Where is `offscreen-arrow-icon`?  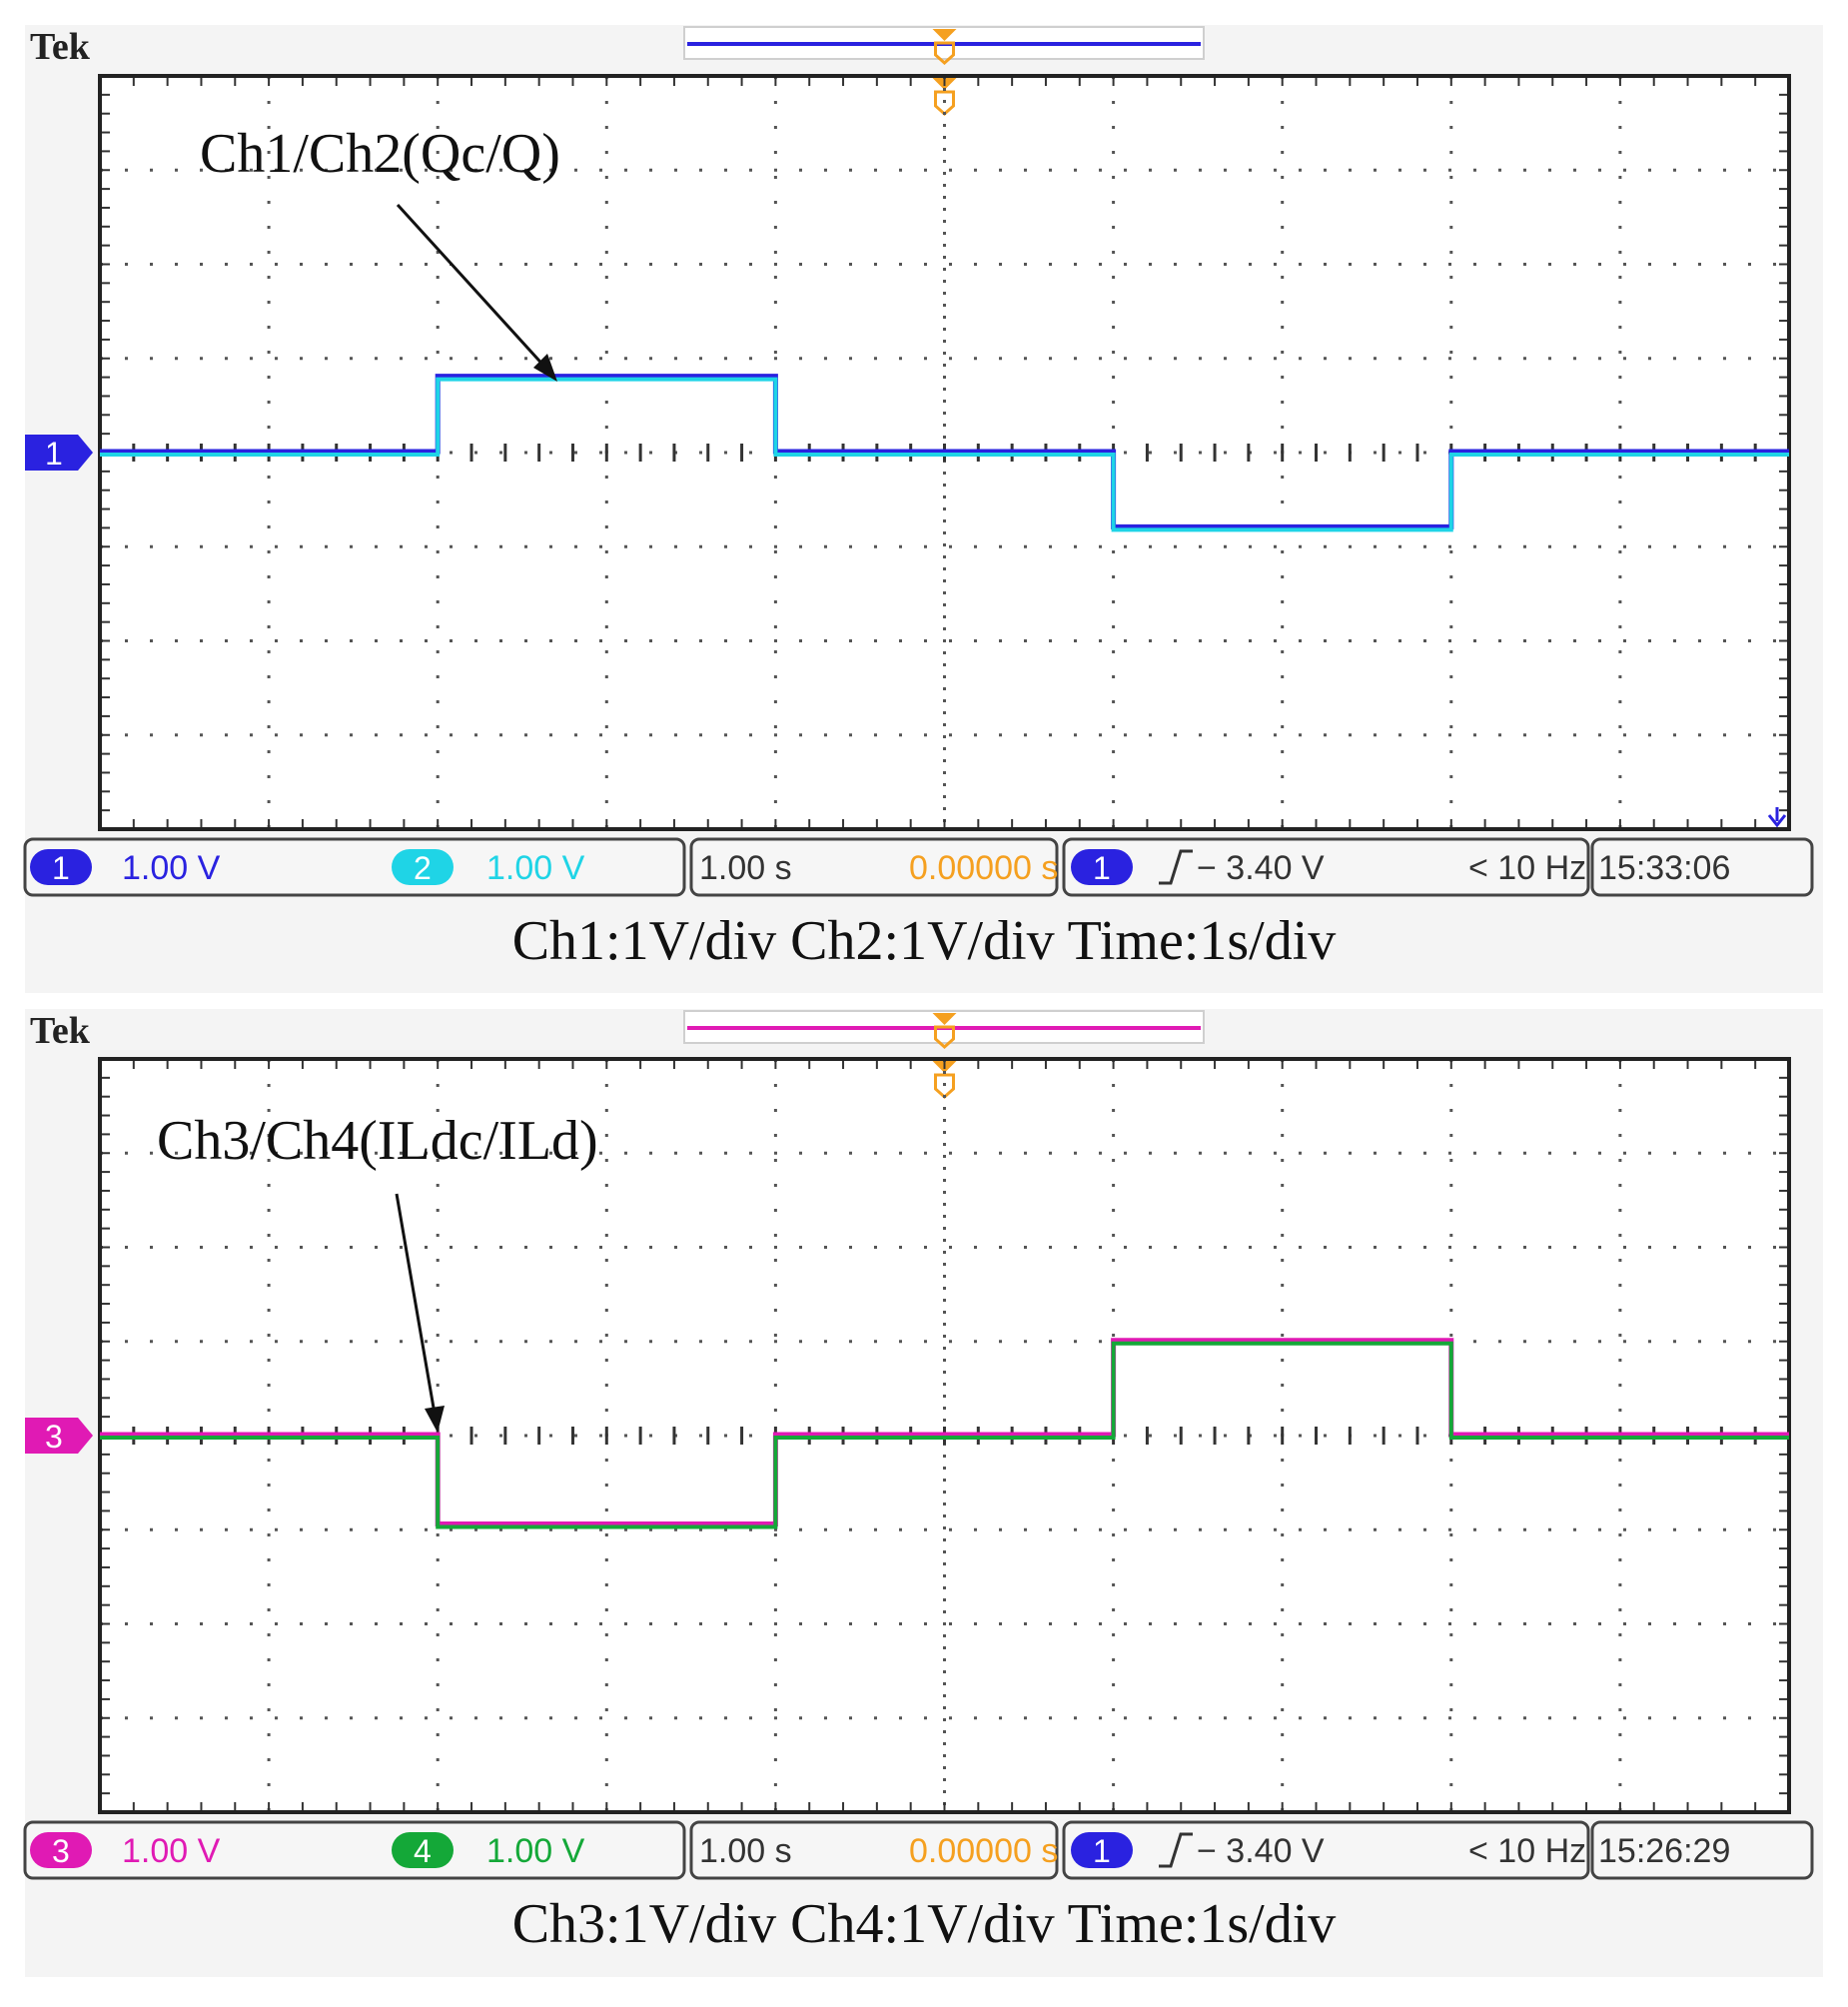 offscreen-arrow-icon is located at coordinates (1777, 817).